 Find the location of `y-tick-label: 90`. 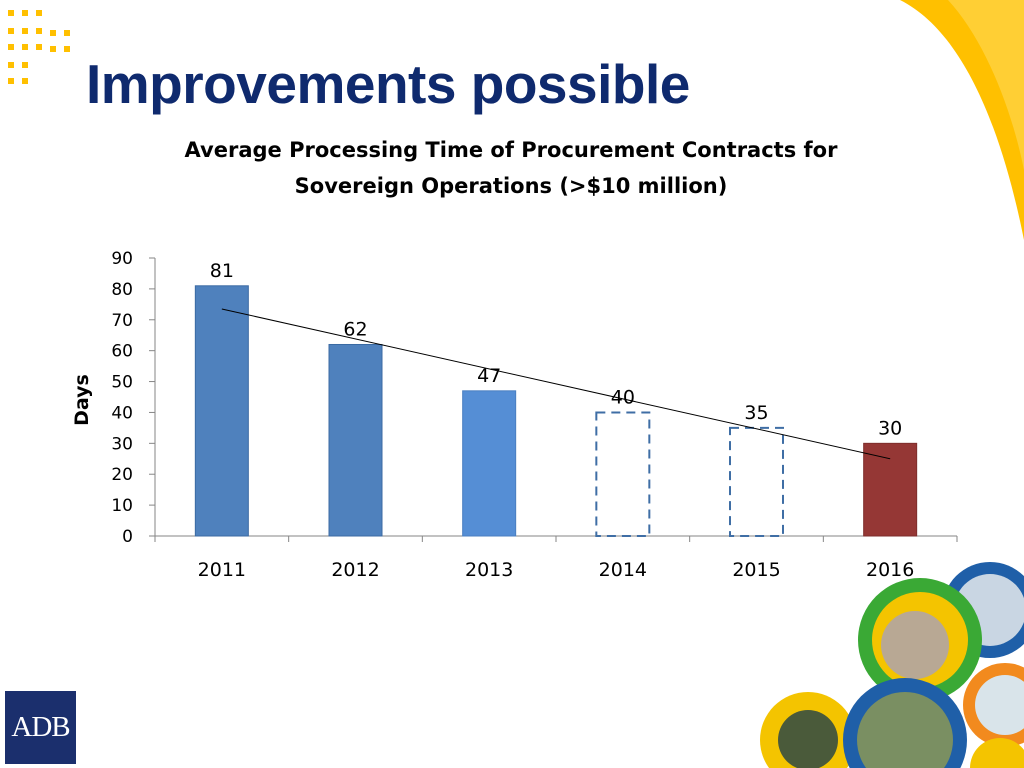

y-tick-label: 90 is located at coordinates (122, 259).